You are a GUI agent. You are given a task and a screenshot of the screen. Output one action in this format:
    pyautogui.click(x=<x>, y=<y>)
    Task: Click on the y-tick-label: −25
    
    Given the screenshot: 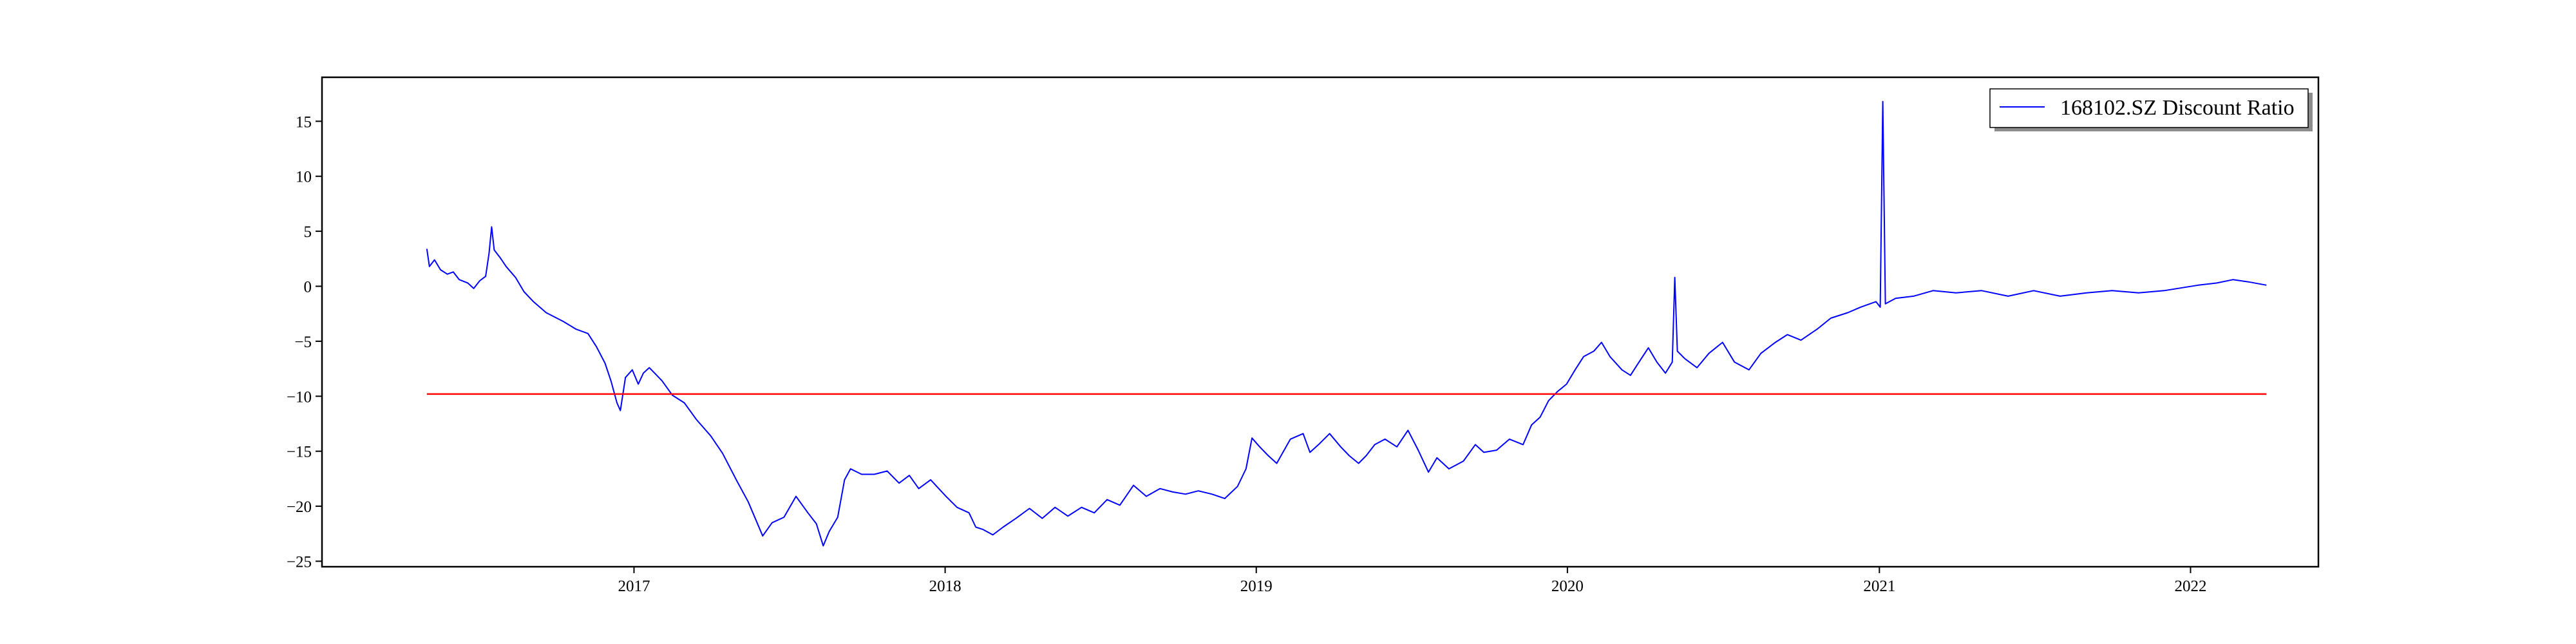 What is the action you would take?
    pyautogui.click(x=299, y=562)
    